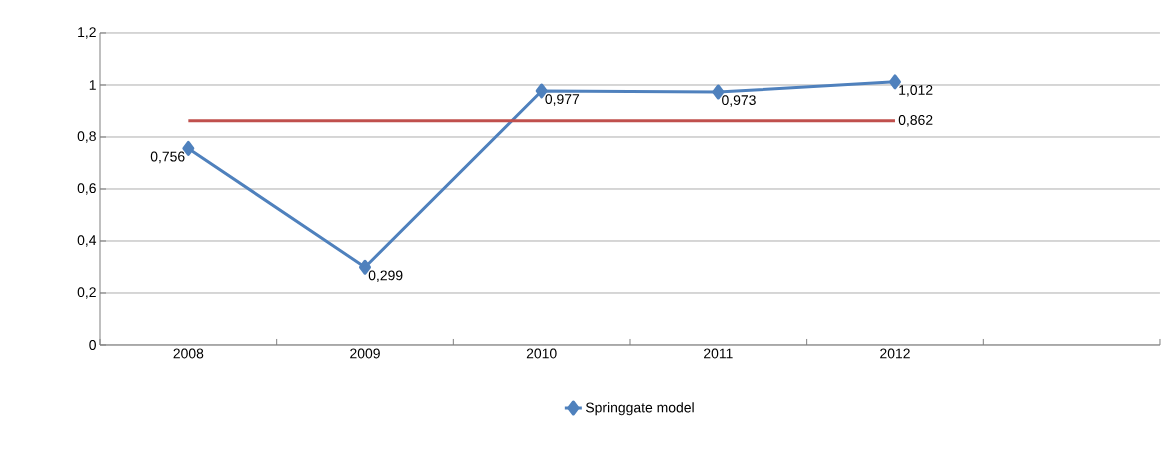 This screenshot has height=455, width=1173. I want to click on y-tick-label: 1, so click(92, 85).